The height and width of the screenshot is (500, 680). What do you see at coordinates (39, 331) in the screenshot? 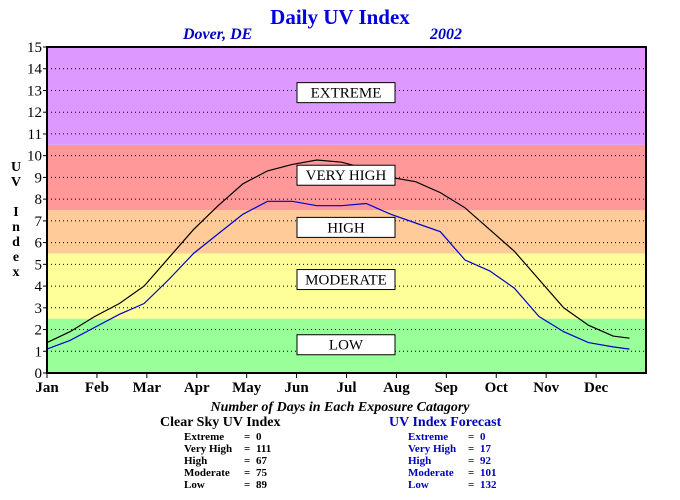
I see `y-tick-label: 2` at bounding box center [39, 331].